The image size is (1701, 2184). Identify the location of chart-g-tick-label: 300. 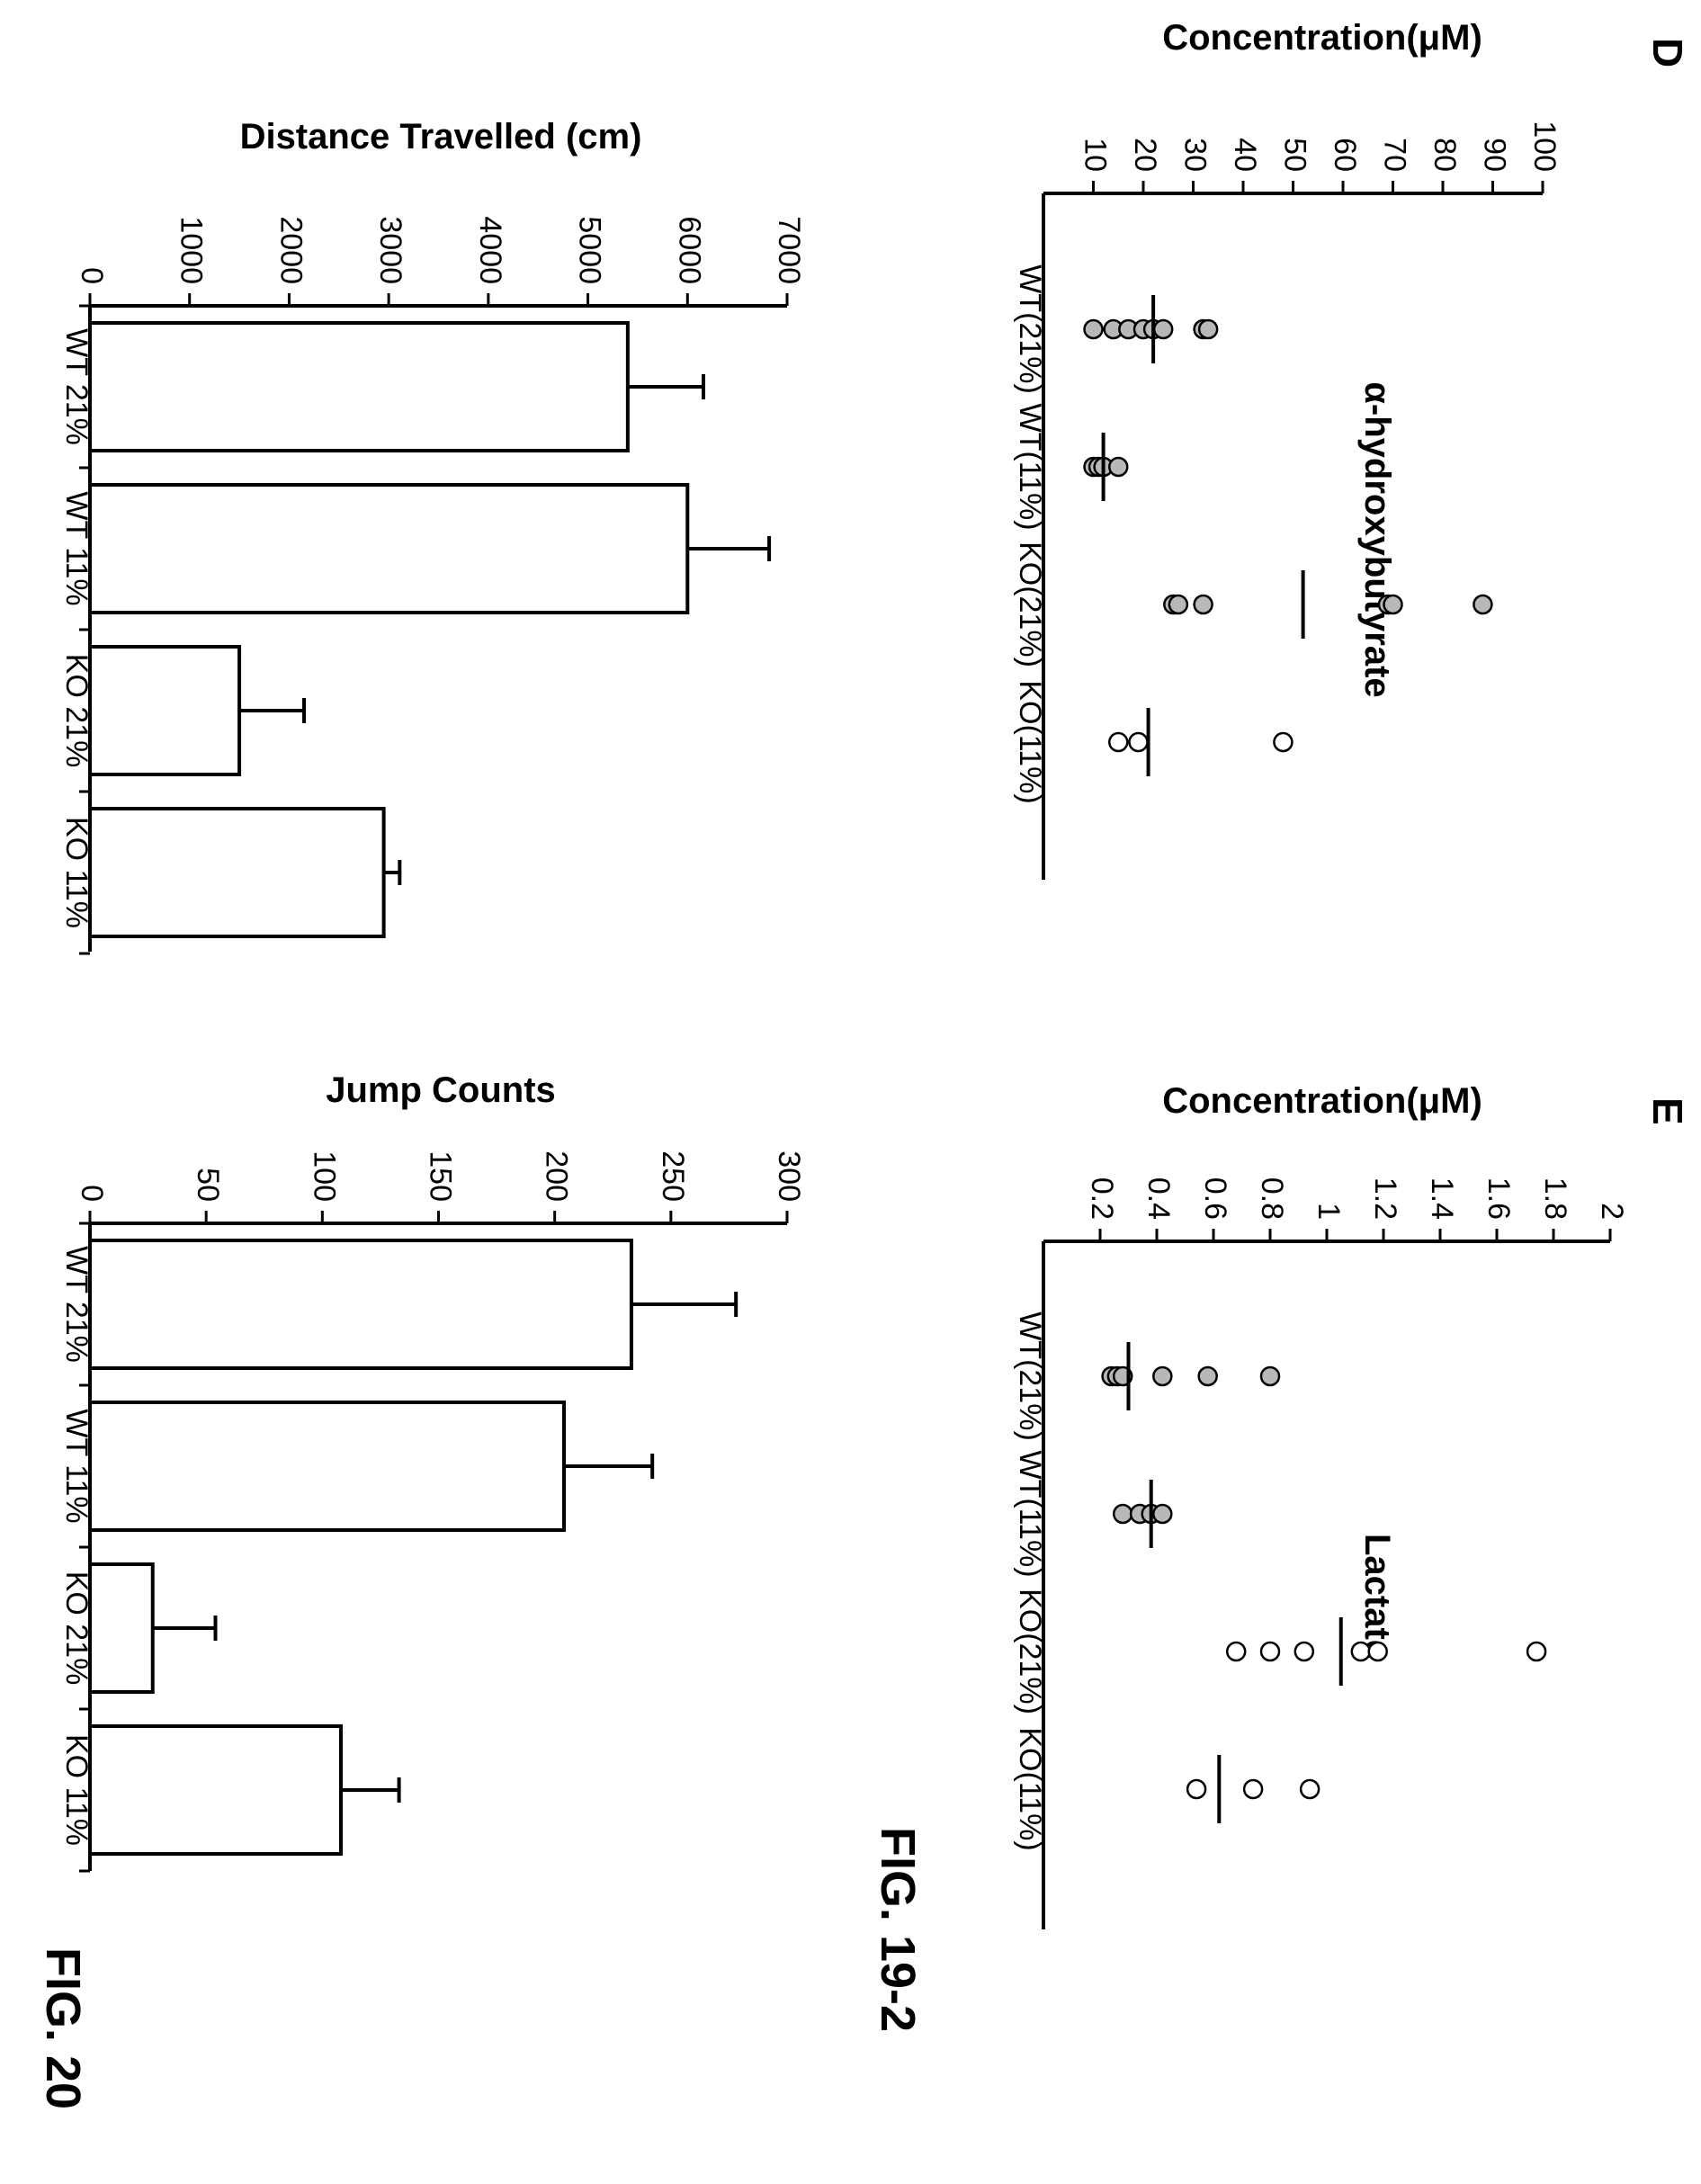
(789, 1176).